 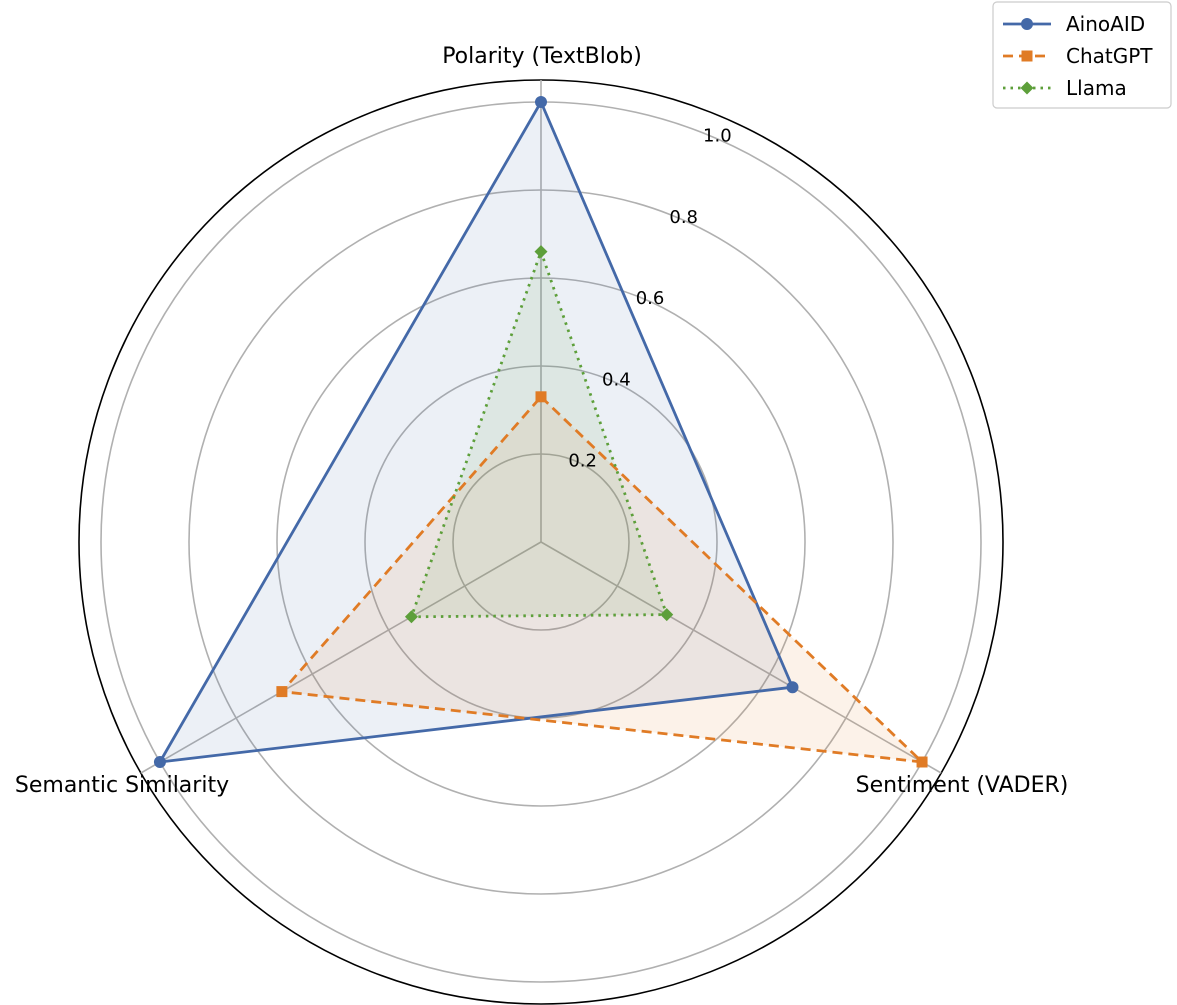 I want to click on radial-tick-label: 0.2, so click(x=582, y=461).